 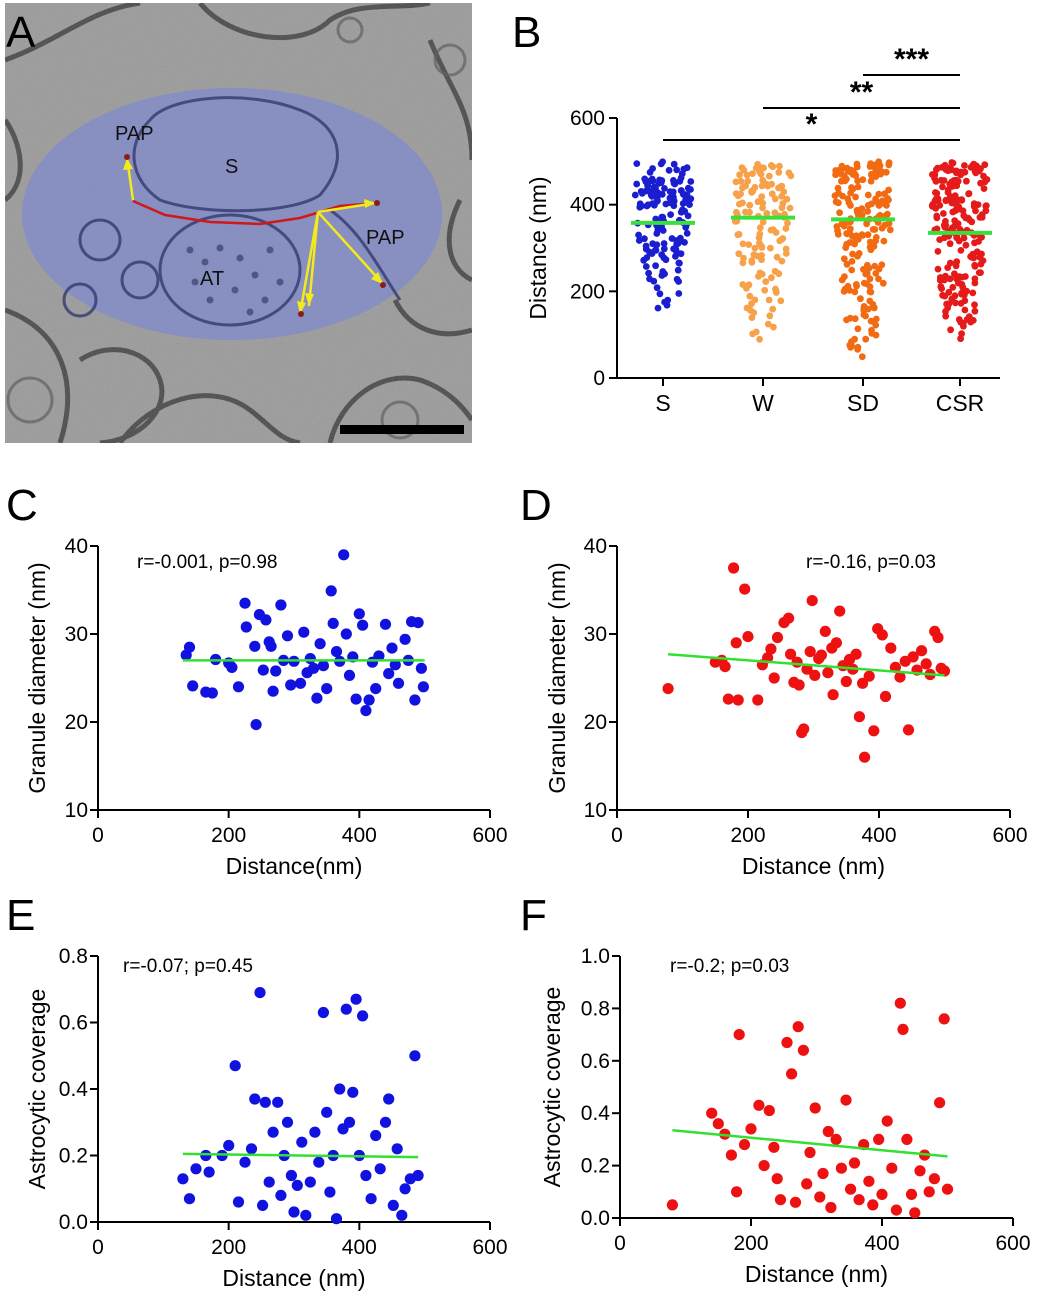 I want to click on label-pap-1: PAP, so click(x=134, y=134).